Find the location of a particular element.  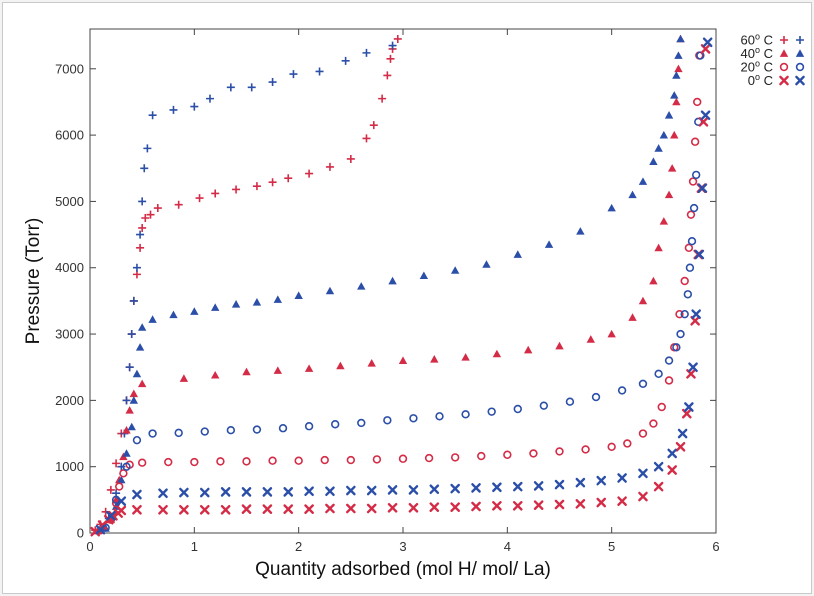

x-tick-label: 0 is located at coordinates (89, 546).